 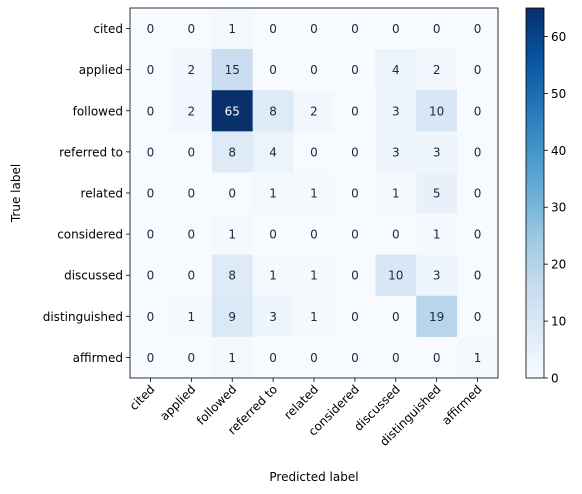 What do you see at coordinates (232, 317) in the screenshot?
I see `cell-value-label: 9` at bounding box center [232, 317].